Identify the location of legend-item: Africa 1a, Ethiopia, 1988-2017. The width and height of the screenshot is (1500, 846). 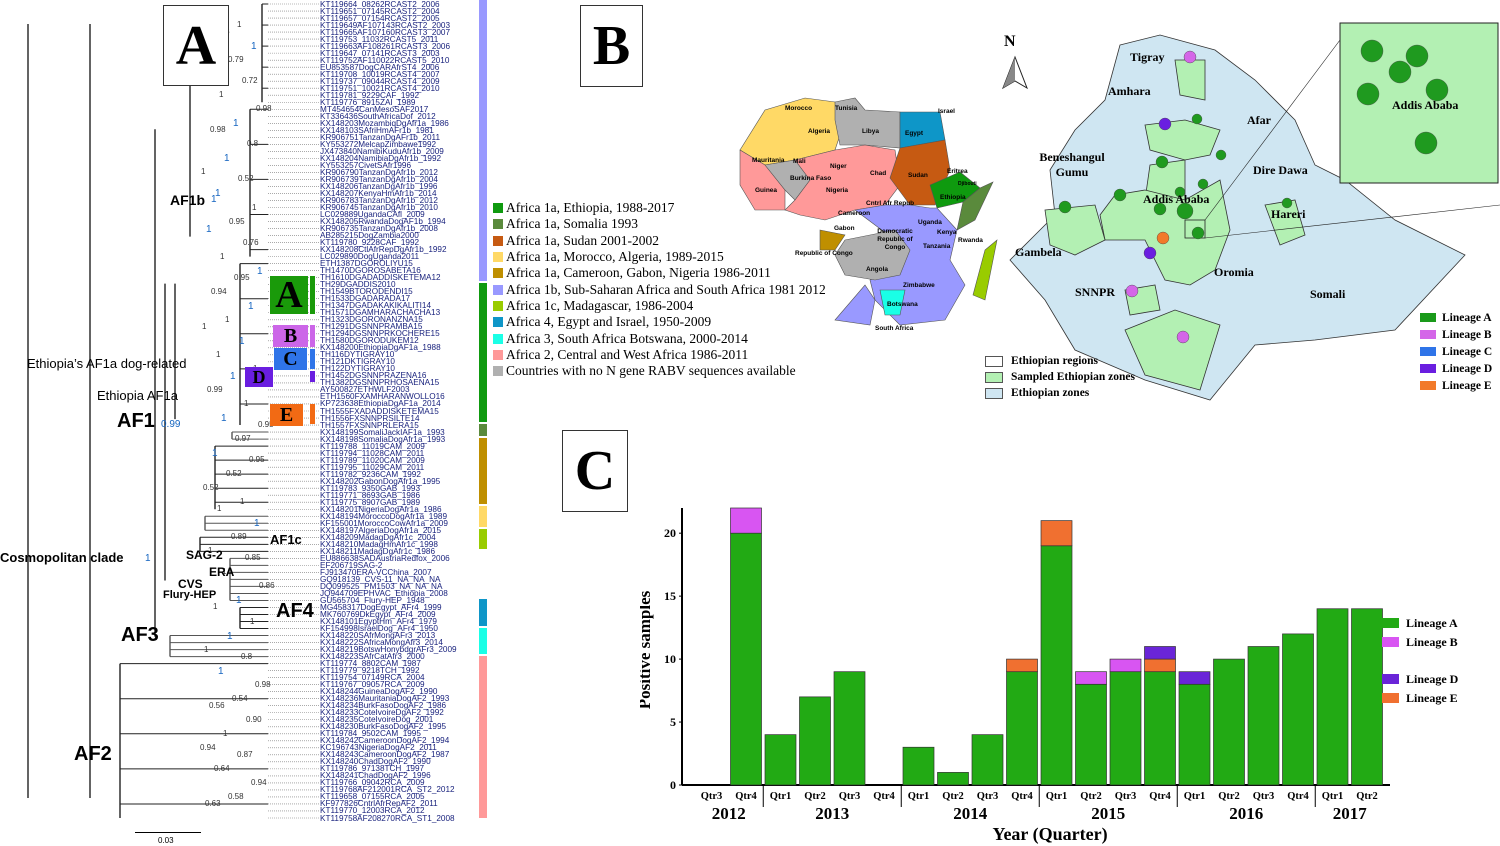
(659, 208).